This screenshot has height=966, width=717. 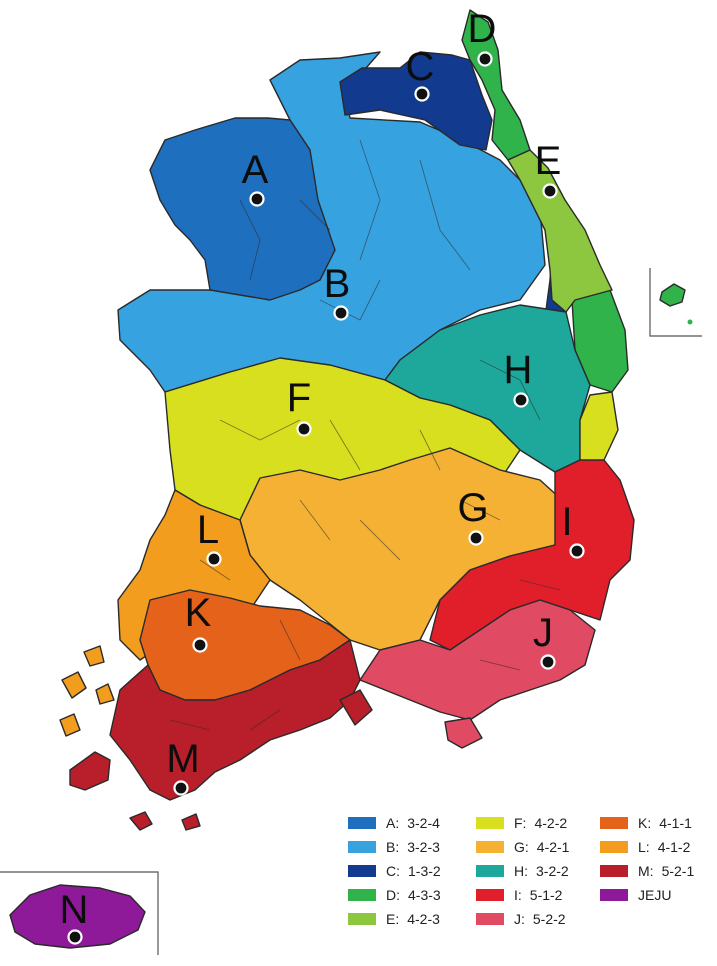 What do you see at coordinates (485, 59) in the screenshot?
I see `marker-dot-d` at bounding box center [485, 59].